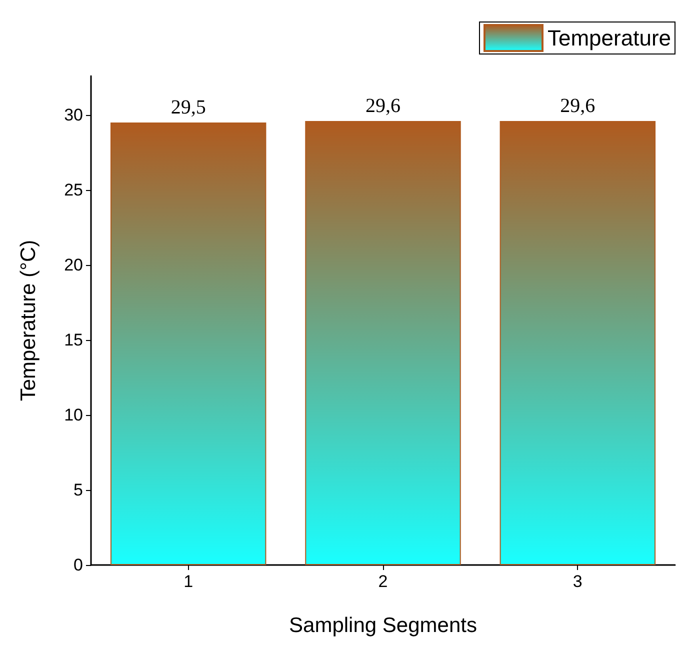 This screenshot has width=695, height=650. Describe the element at coordinates (78, 565) in the screenshot. I see `y-tick-label: 0` at that location.